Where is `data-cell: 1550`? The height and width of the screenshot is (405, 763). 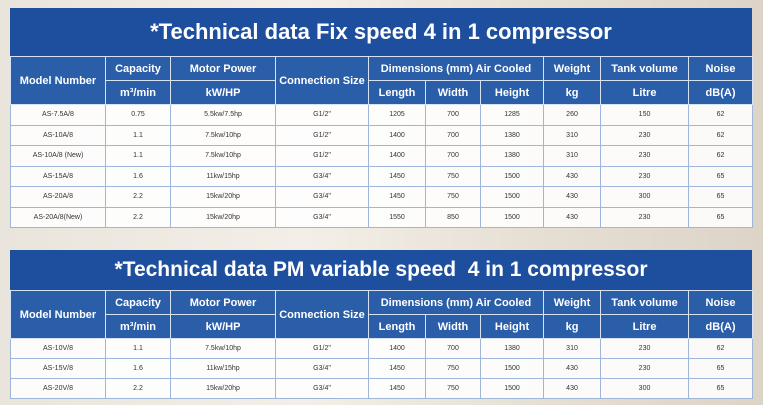 data-cell: 1550 is located at coordinates (397, 217).